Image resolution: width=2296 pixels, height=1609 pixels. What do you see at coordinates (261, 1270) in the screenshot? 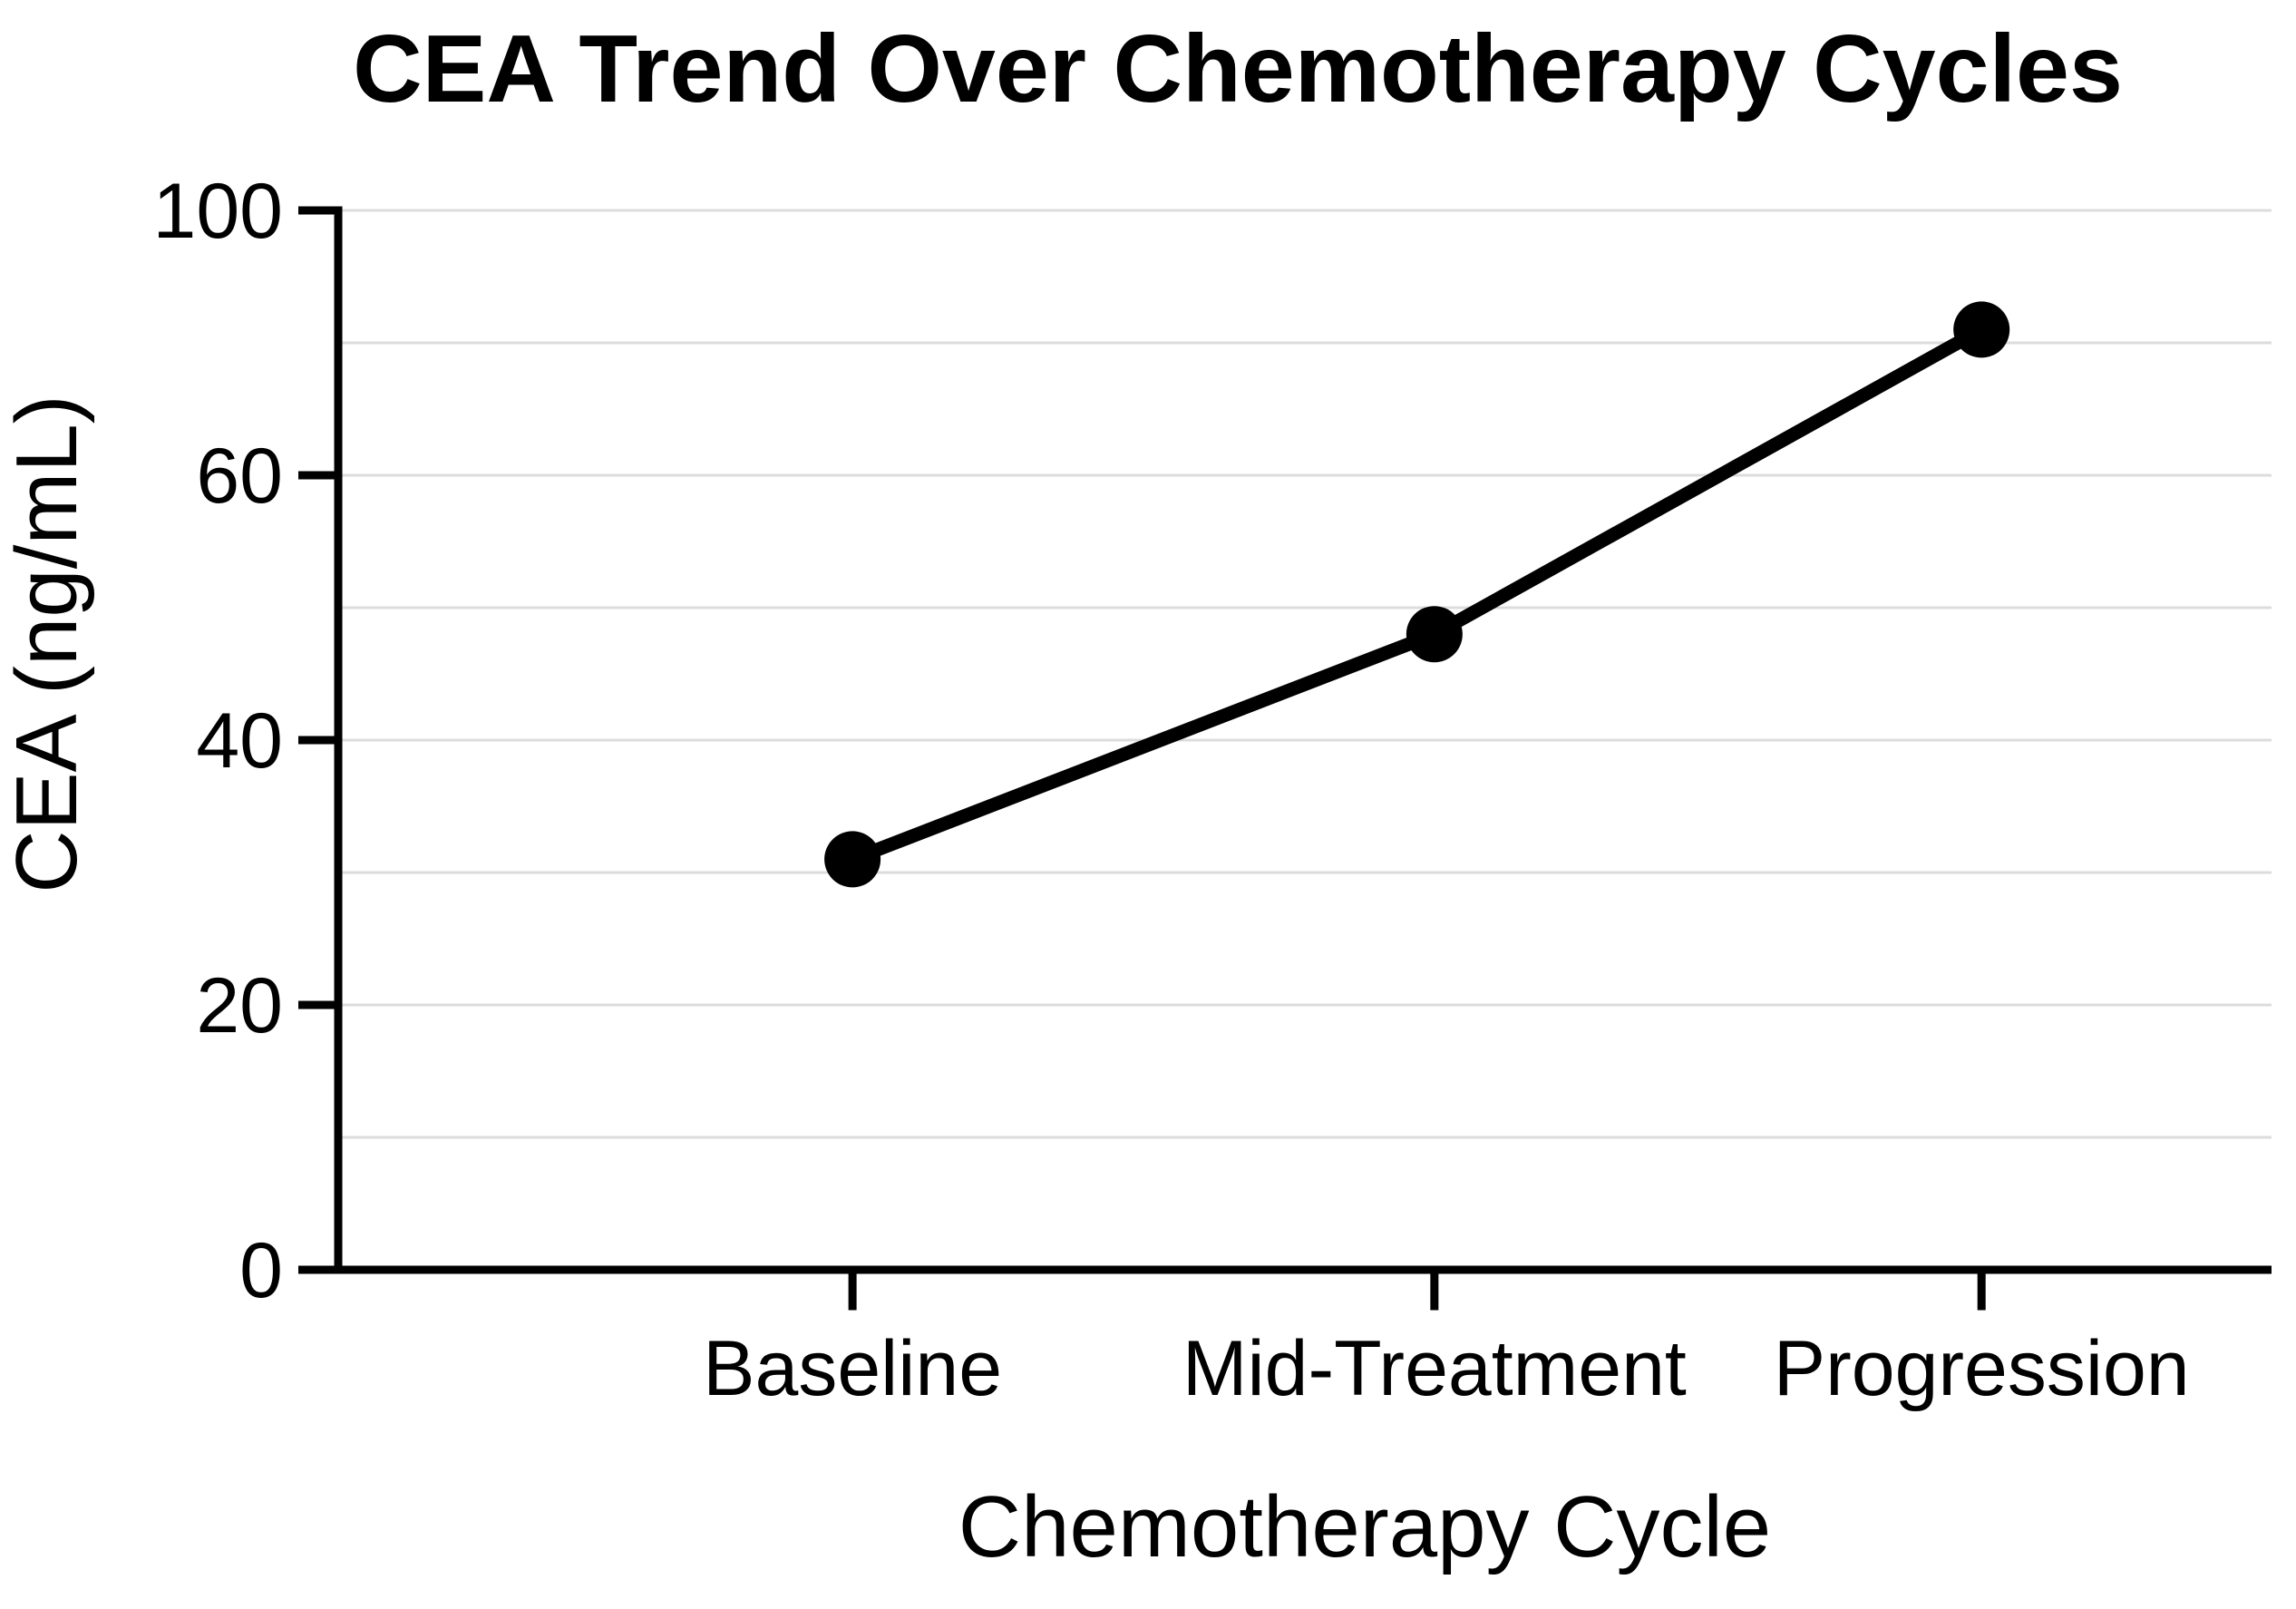
I see `y-tick-label: 0` at bounding box center [261, 1270].